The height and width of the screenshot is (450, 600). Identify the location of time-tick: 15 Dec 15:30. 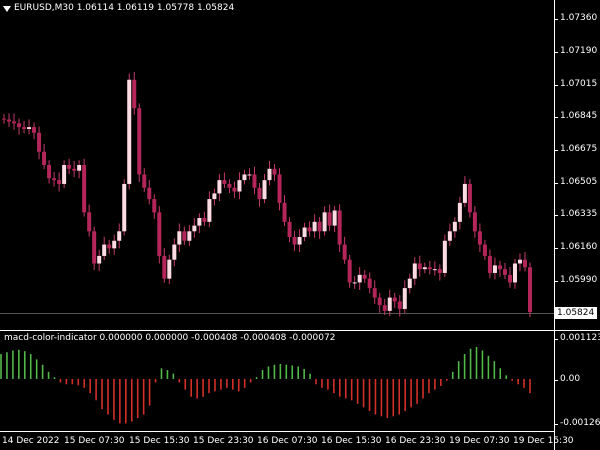
(159, 441).